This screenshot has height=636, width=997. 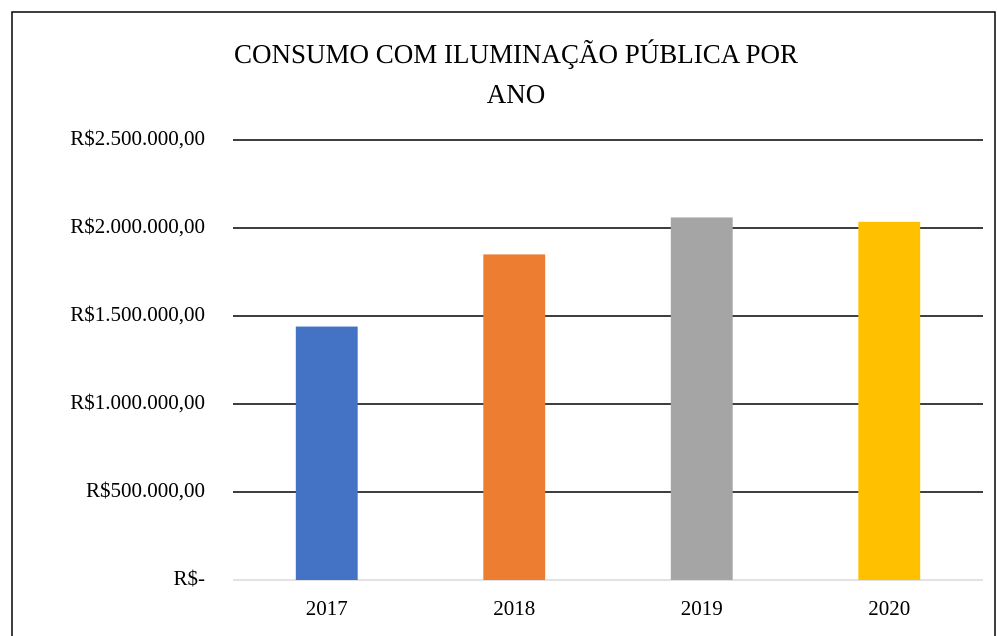 I want to click on y-tick-label: R$2.500.000,00, so click(x=137, y=138).